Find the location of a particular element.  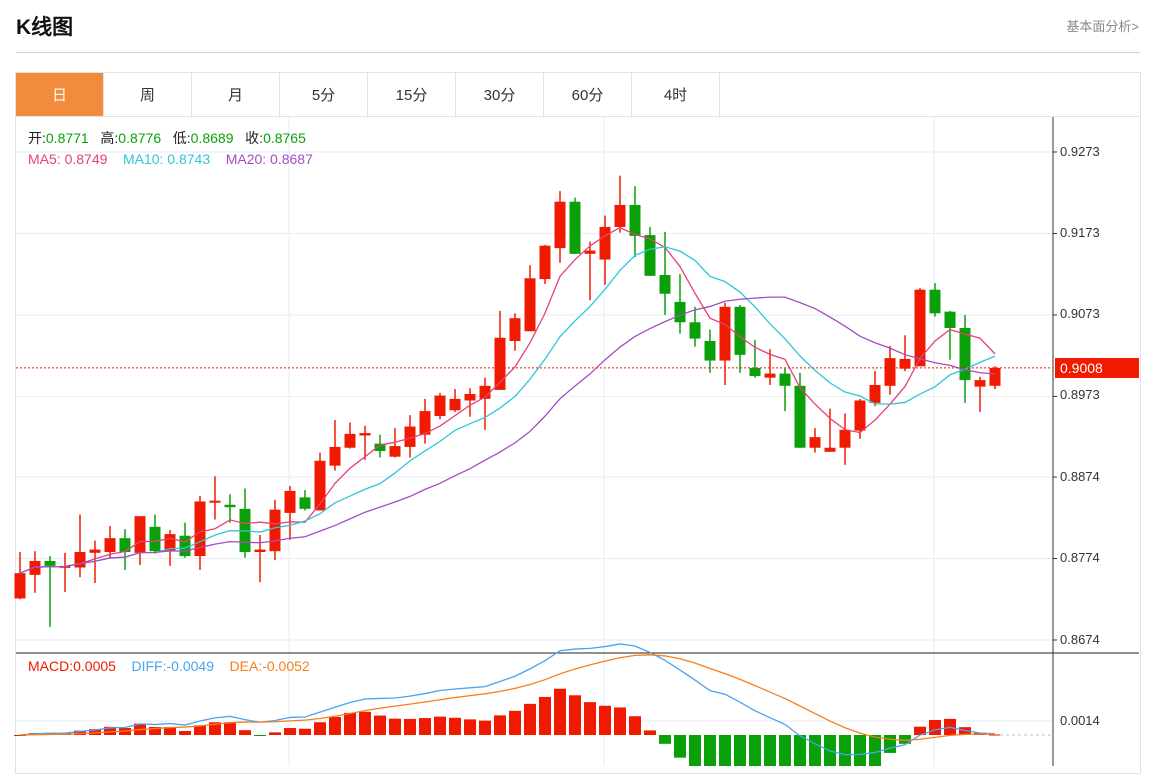

period-tabs: 日 周 月 5分 15分 30分 60分 4时 is located at coordinates (577, 95).